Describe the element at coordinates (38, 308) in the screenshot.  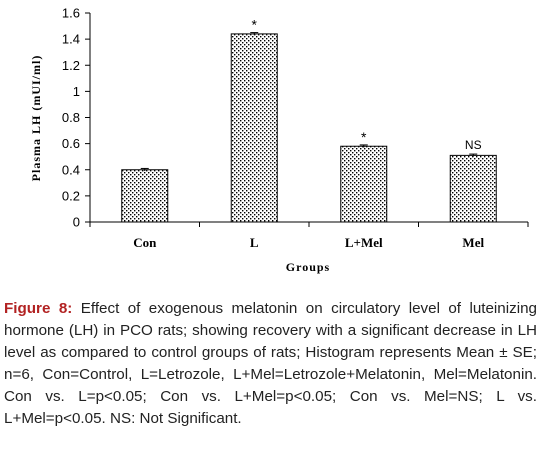
I see `figure-label: Figure 8:` at that location.